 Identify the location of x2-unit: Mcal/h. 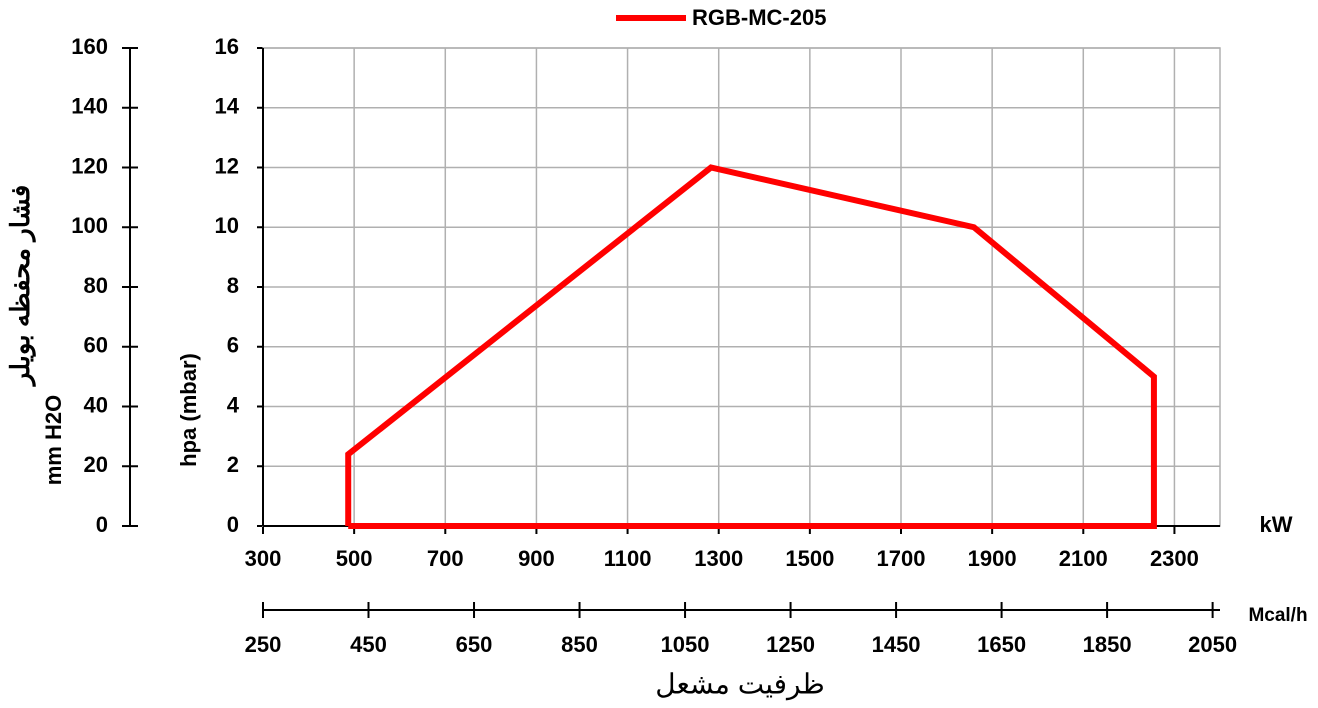
(1277, 615).